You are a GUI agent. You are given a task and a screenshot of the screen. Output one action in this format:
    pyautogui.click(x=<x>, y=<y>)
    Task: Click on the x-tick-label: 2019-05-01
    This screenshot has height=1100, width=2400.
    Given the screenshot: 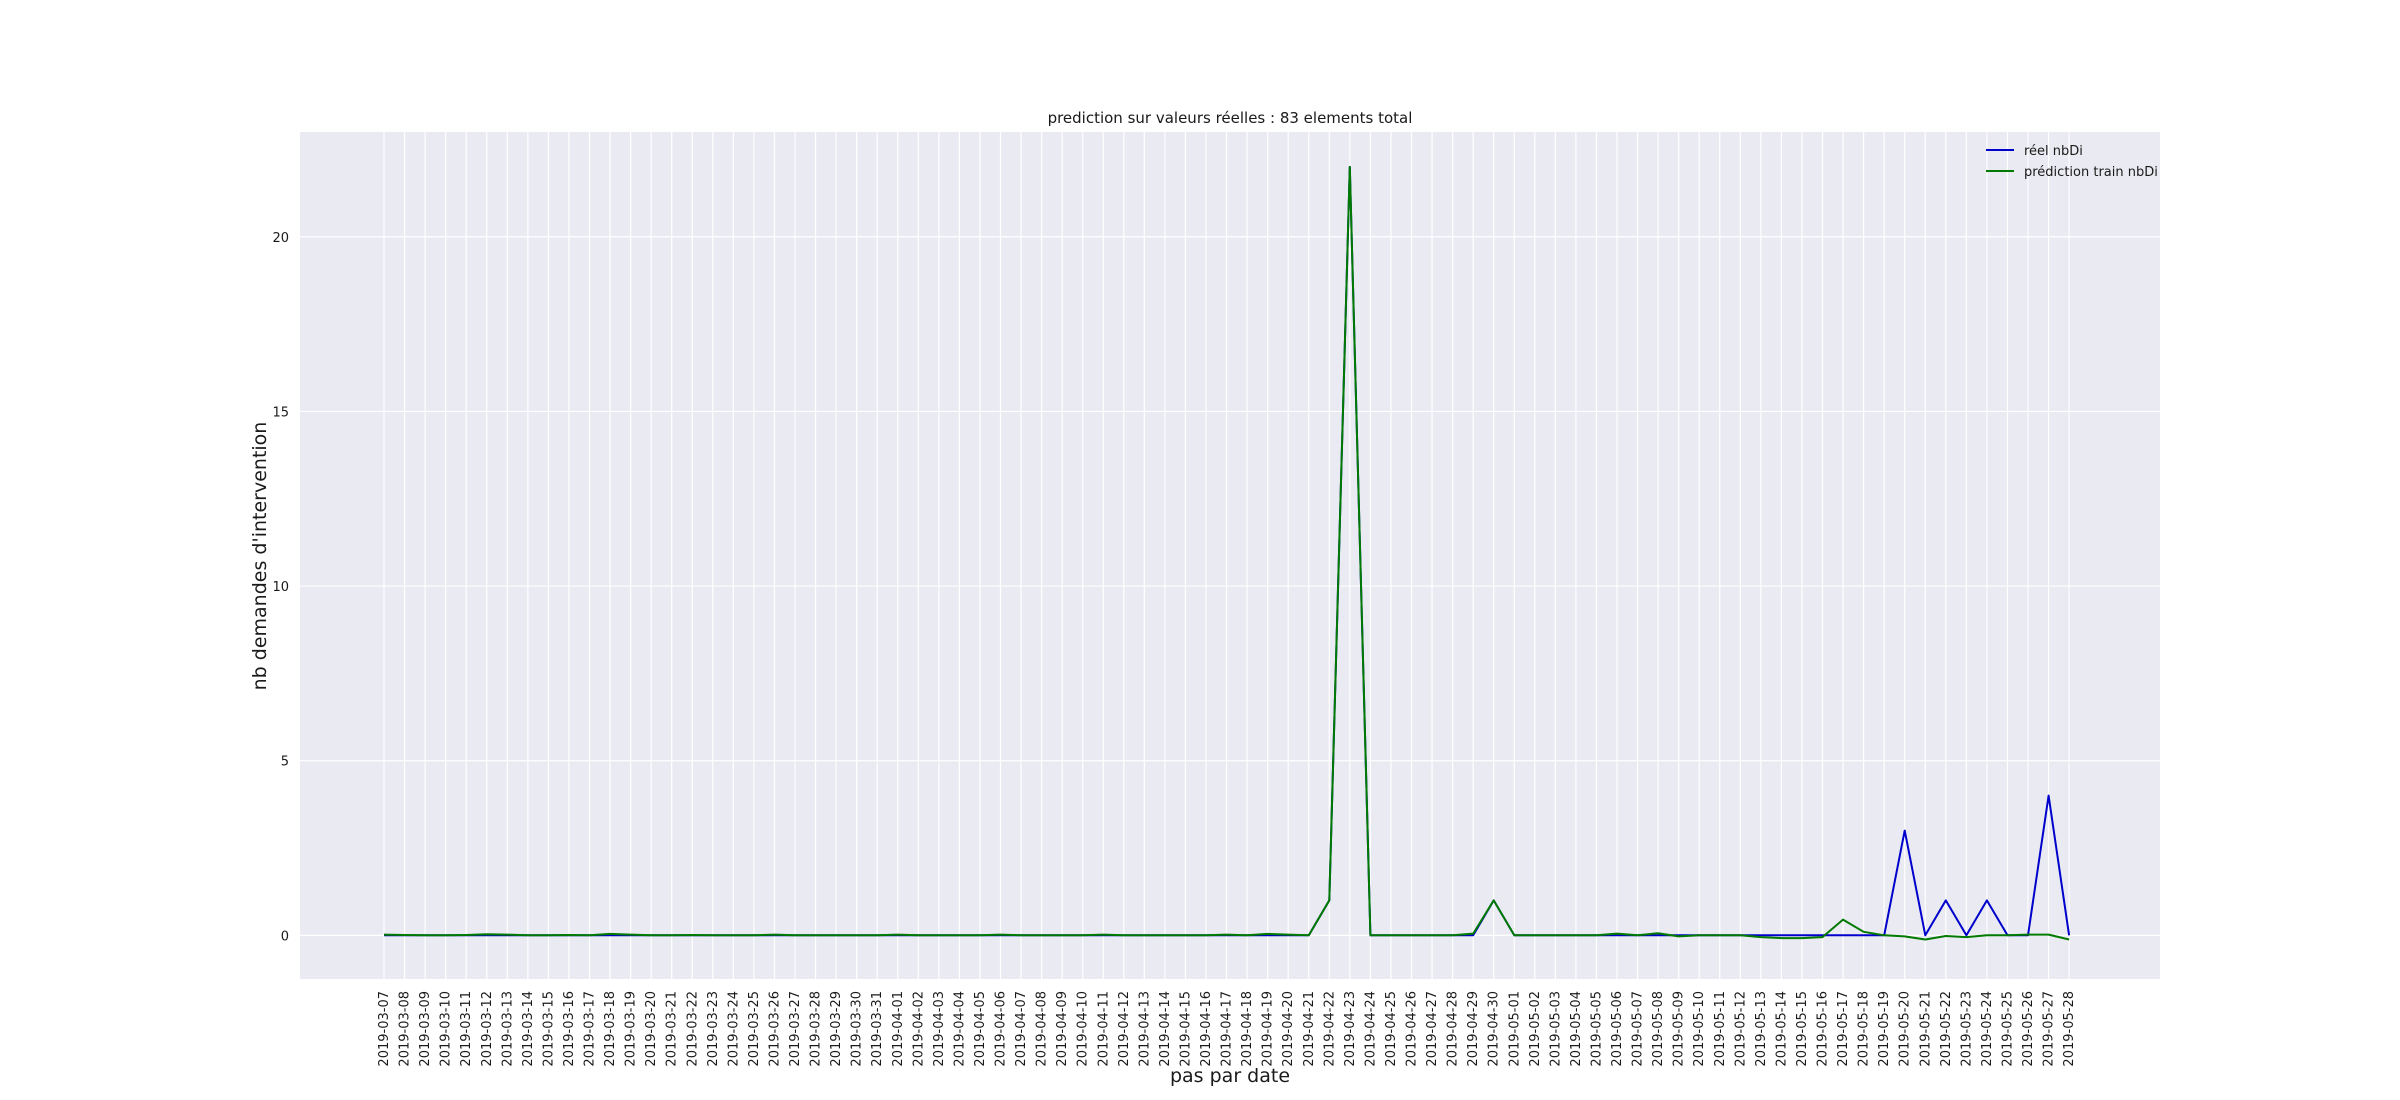 What is the action you would take?
    pyautogui.click(x=1514, y=1029)
    